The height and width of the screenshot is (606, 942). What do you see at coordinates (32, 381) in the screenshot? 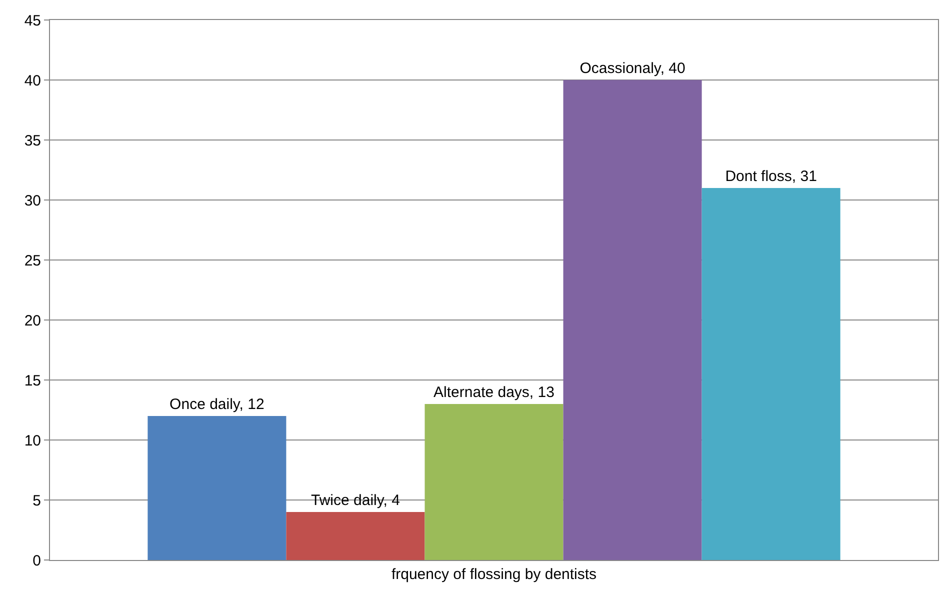
I see `y-tick-label: 15` at bounding box center [32, 381].